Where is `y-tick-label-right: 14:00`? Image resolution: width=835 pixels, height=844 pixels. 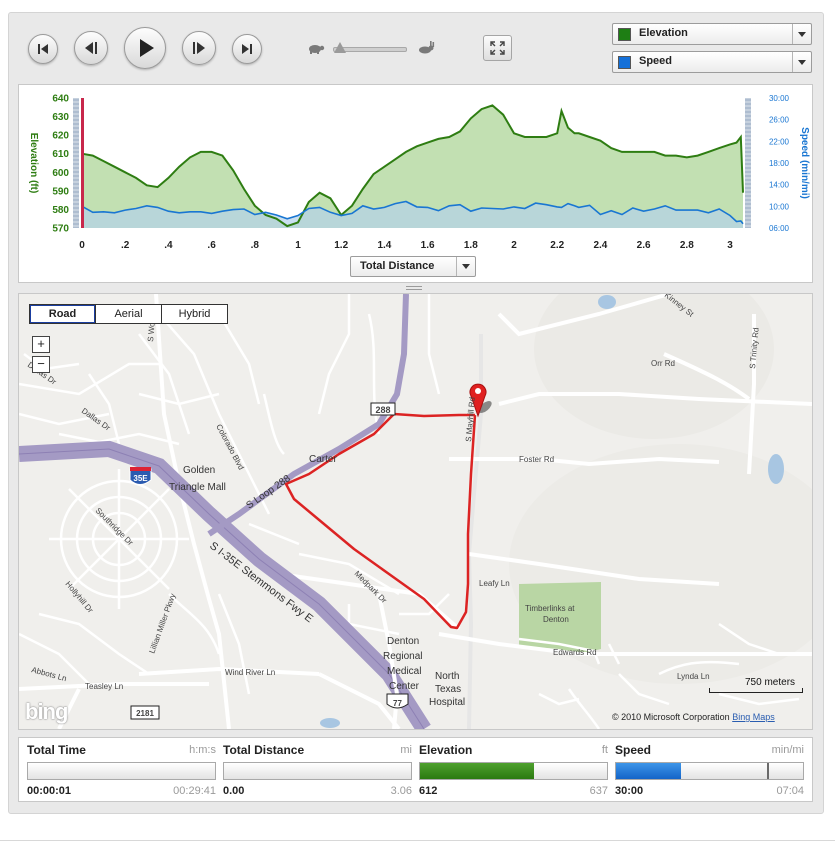 y-tick-label-right: 14:00 is located at coordinates (779, 185).